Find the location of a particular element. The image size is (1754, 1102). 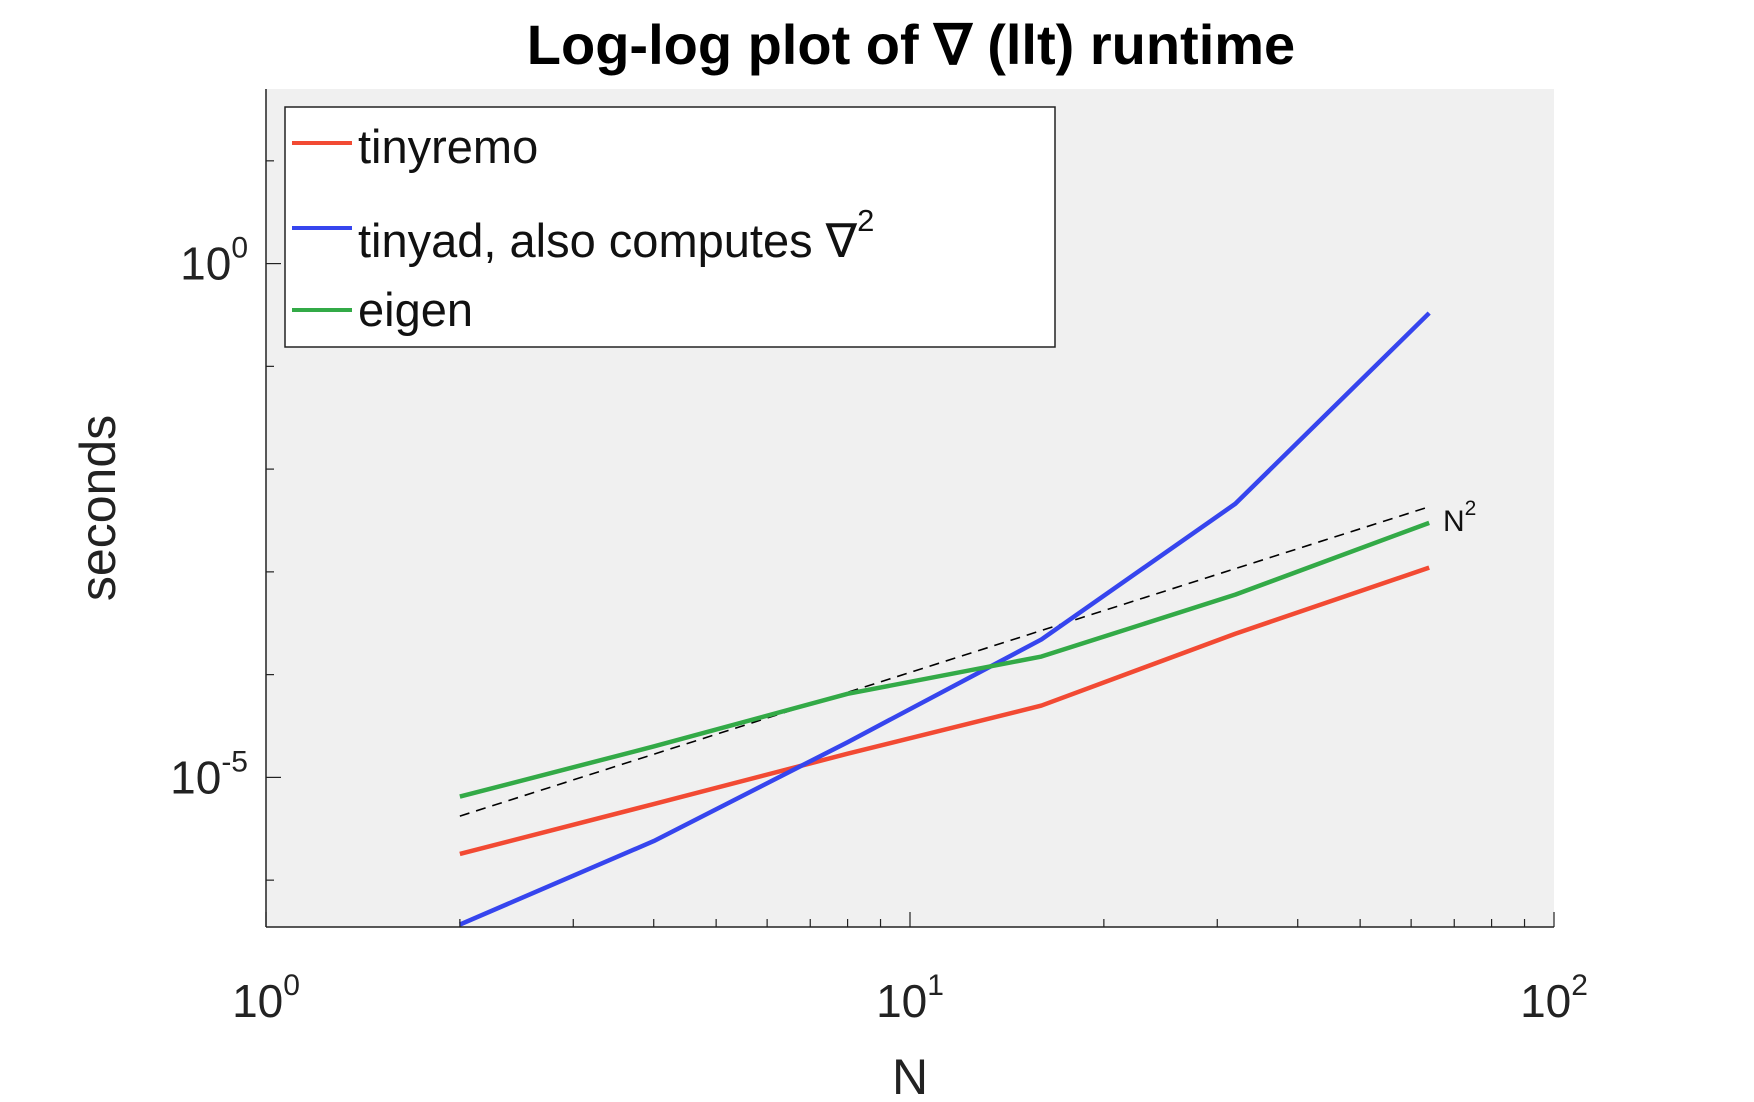

series-line-tinyremo is located at coordinates (944, 711).